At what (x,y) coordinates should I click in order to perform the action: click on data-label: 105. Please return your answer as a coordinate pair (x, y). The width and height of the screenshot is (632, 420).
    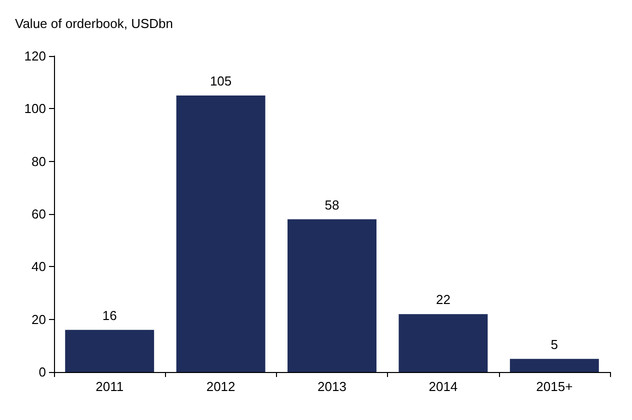
    Looking at the image, I should click on (221, 81).